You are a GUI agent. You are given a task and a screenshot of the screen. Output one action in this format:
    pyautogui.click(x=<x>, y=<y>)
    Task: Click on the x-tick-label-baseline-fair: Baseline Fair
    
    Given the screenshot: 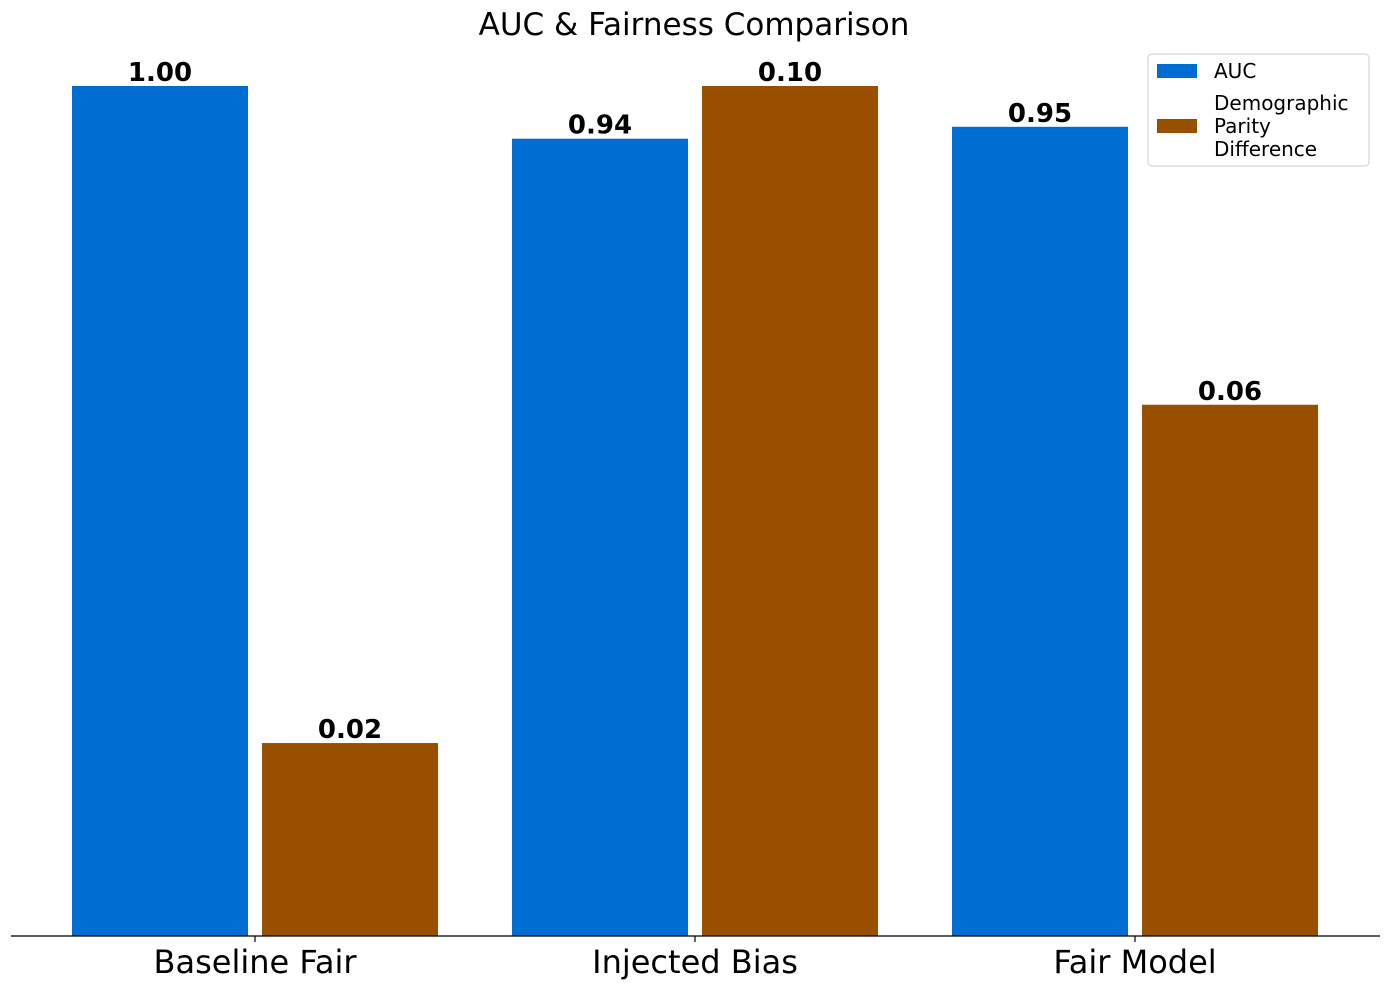 What is the action you would take?
    pyautogui.click(x=256, y=962)
    